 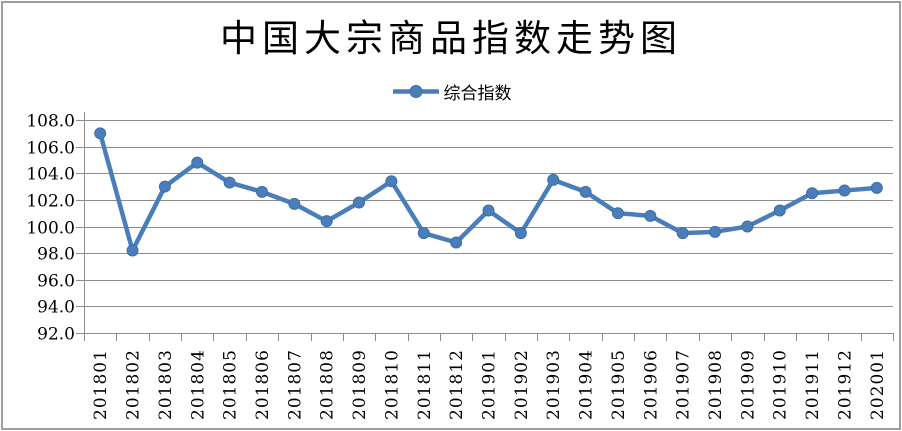 What do you see at coordinates (50, 122) in the screenshot?
I see `y-axis-label: 108.0` at bounding box center [50, 122].